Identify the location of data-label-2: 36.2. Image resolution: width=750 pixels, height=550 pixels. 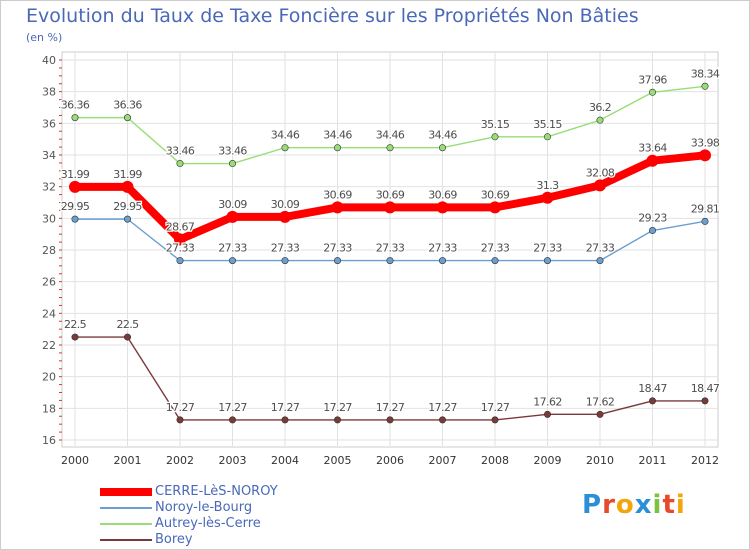
(600, 107).